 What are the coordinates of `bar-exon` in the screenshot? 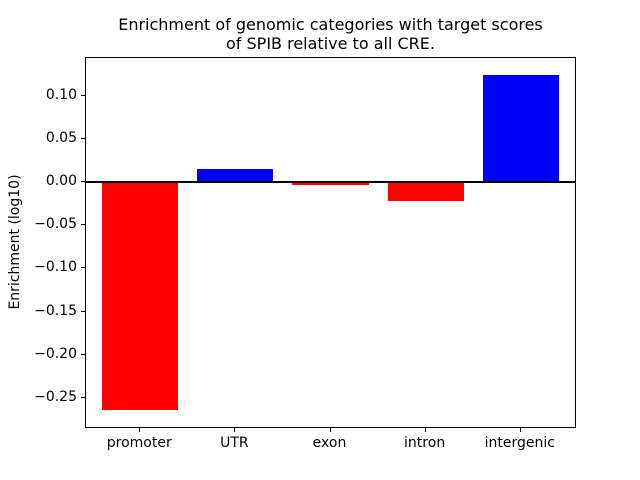 It's located at (330, 183).